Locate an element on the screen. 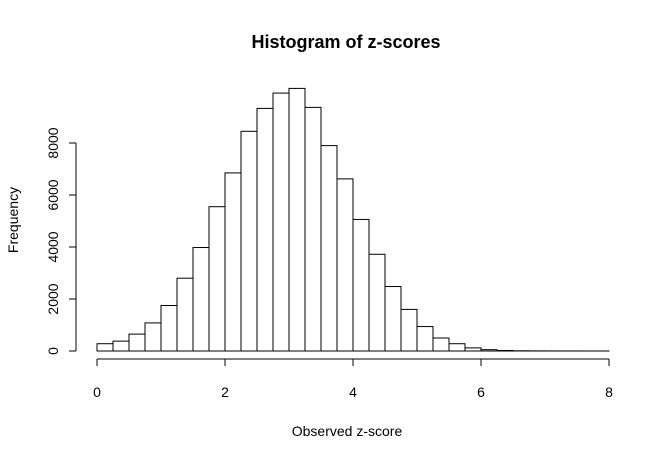 This screenshot has height=459, width=659. y-tick-label: 8000 is located at coordinates (53, 142).